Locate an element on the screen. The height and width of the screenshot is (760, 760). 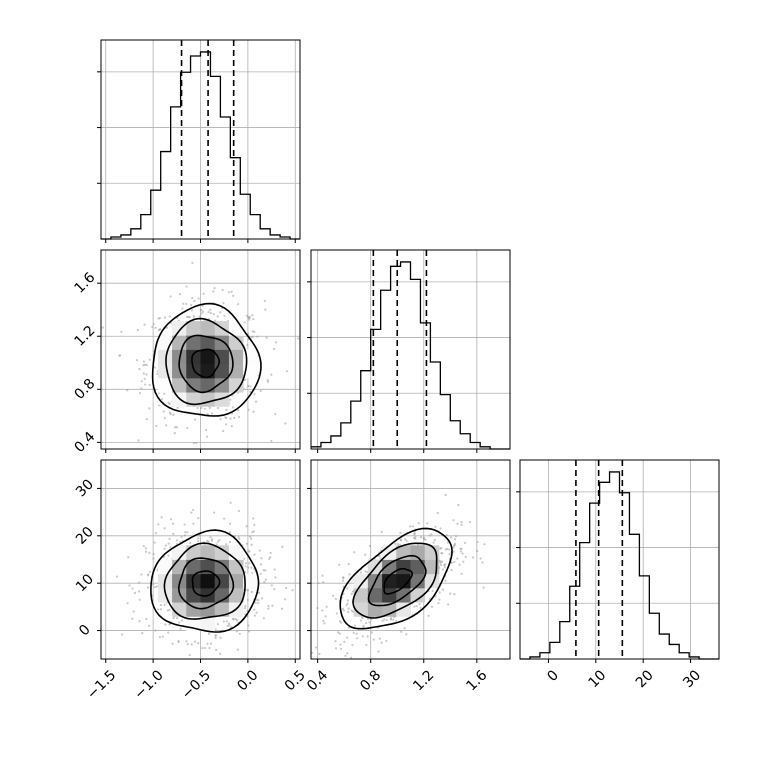
y-tick-label-p1: 0.8 is located at coordinates (84, 389).